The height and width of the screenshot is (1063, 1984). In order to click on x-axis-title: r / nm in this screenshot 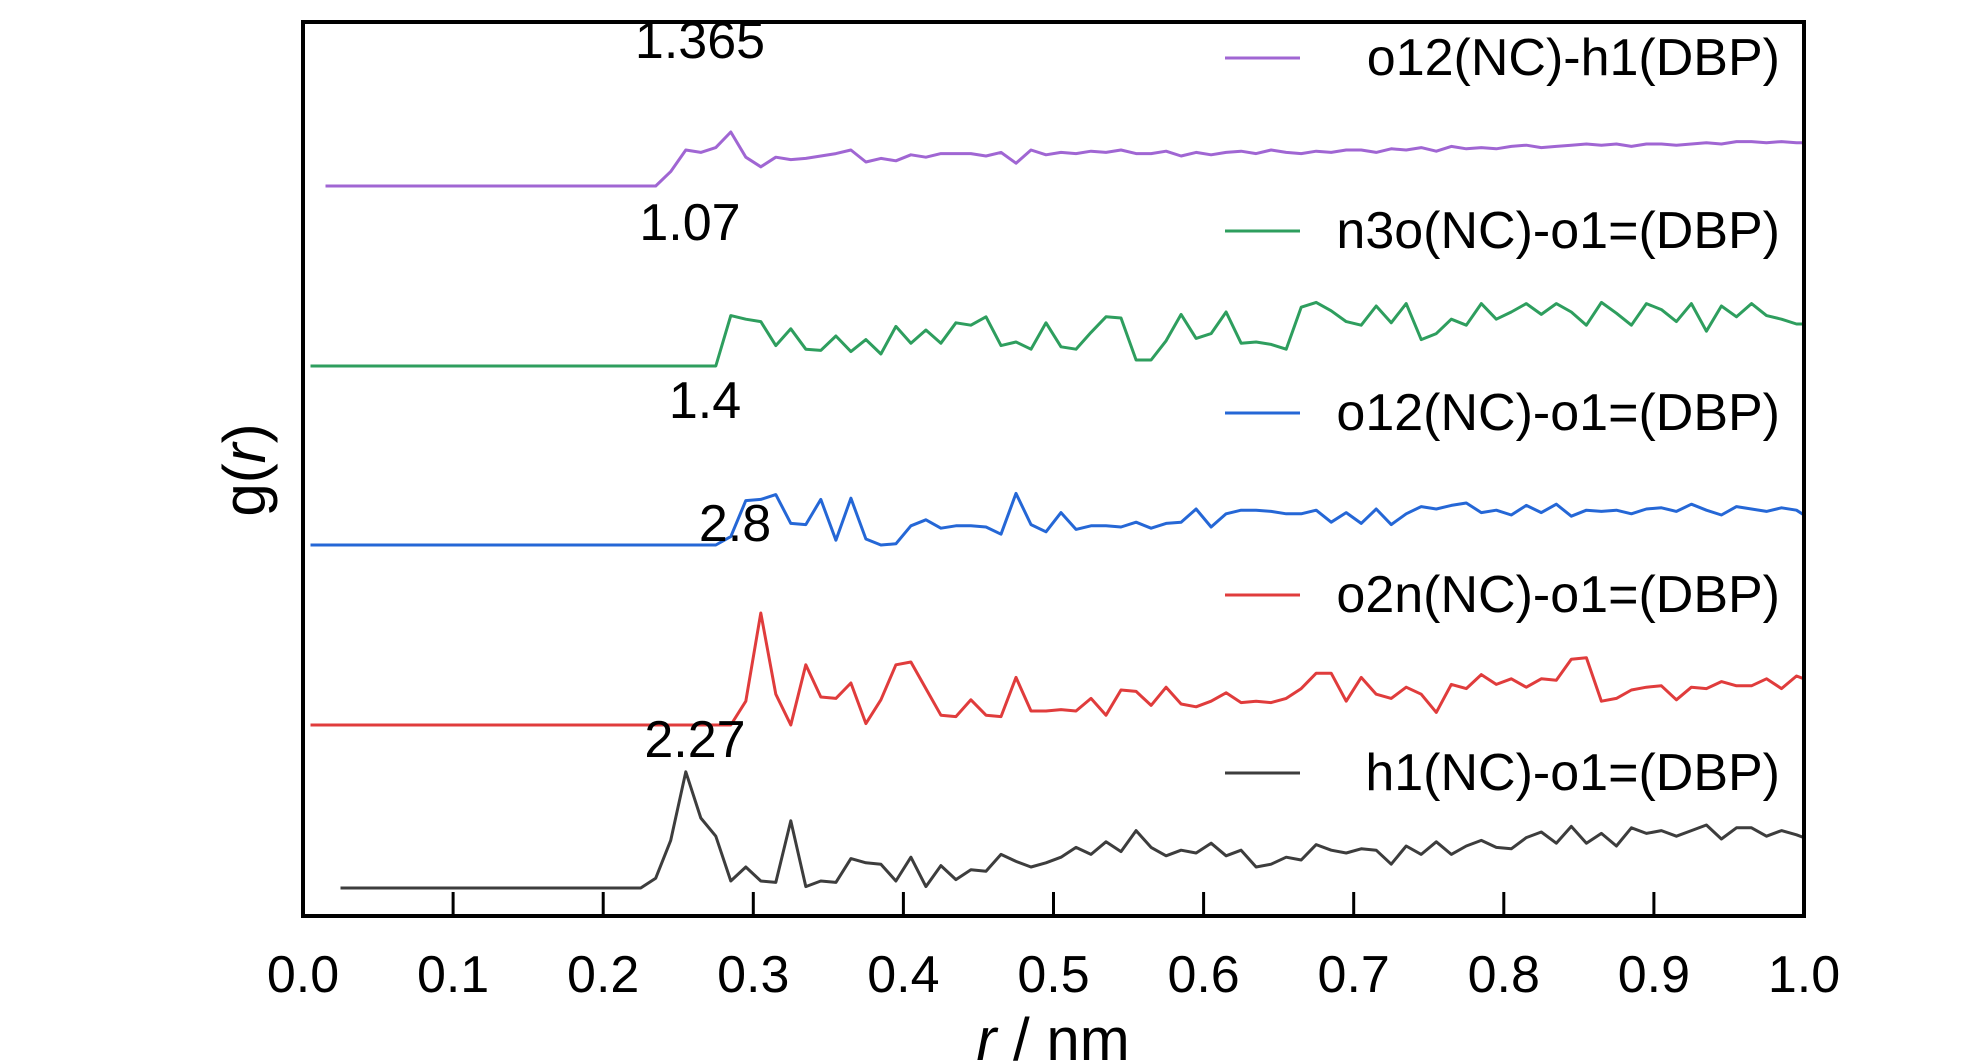, I will do `click(1052, 1034)`.